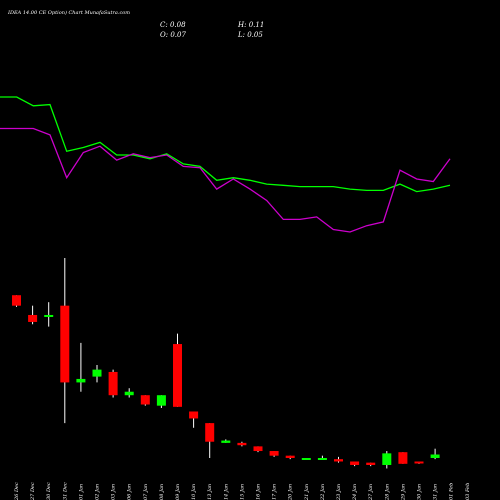 The image size is (500, 500). Describe the element at coordinates (81, 492) in the screenshot. I see `date-tick-label: 01 Jan` at that location.